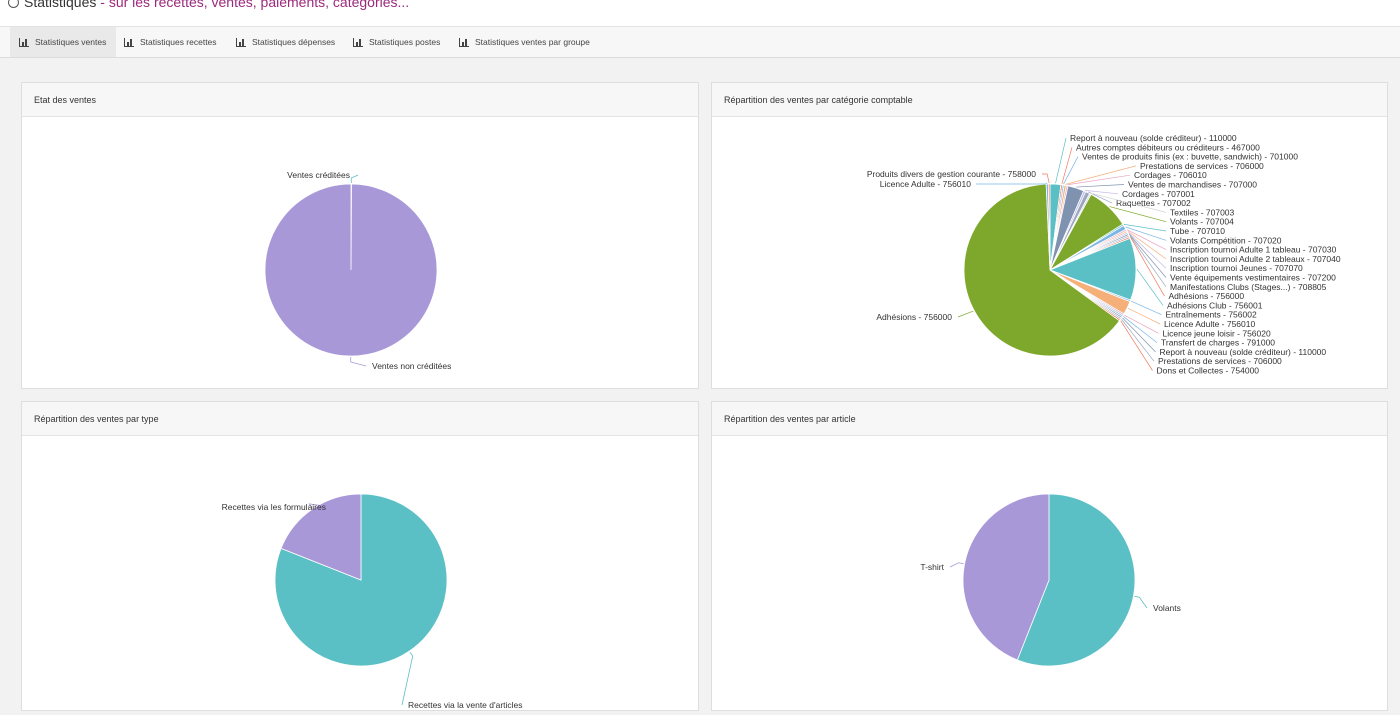 This screenshot has width=1400, height=715. Describe the element at coordinates (1202, 212) in the screenshot. I see `slice-label-textiles-707003: Textiles - 707003` at that location.